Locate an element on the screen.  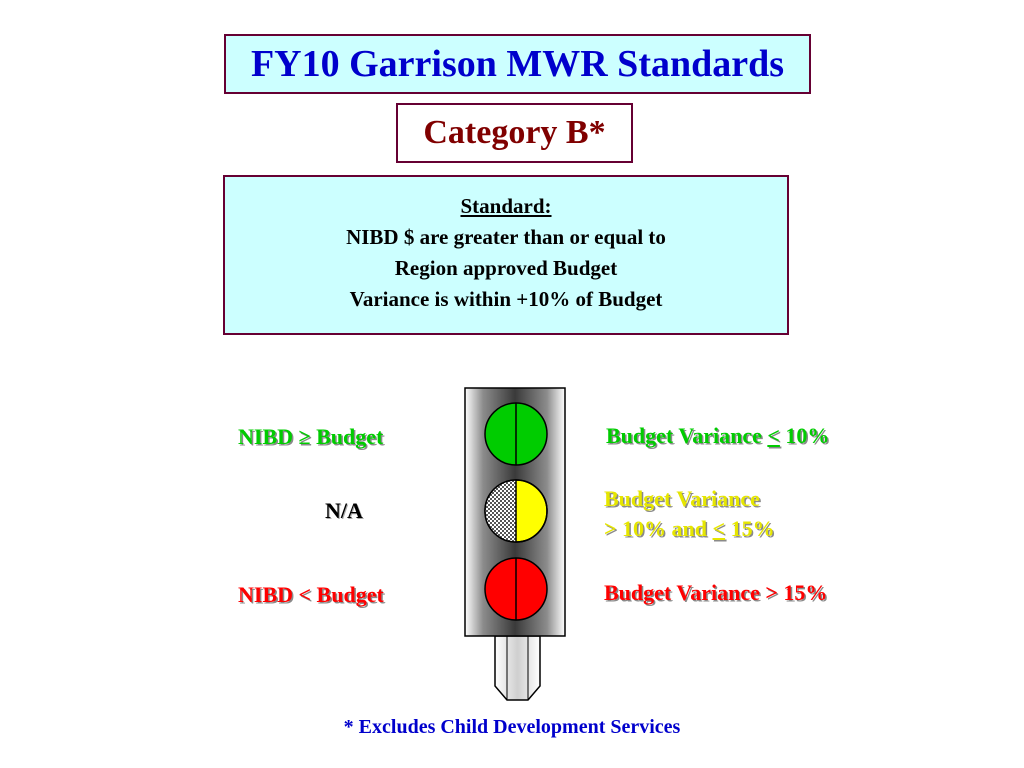
variance-green-symbol: < is located at coordinates (773, 435).